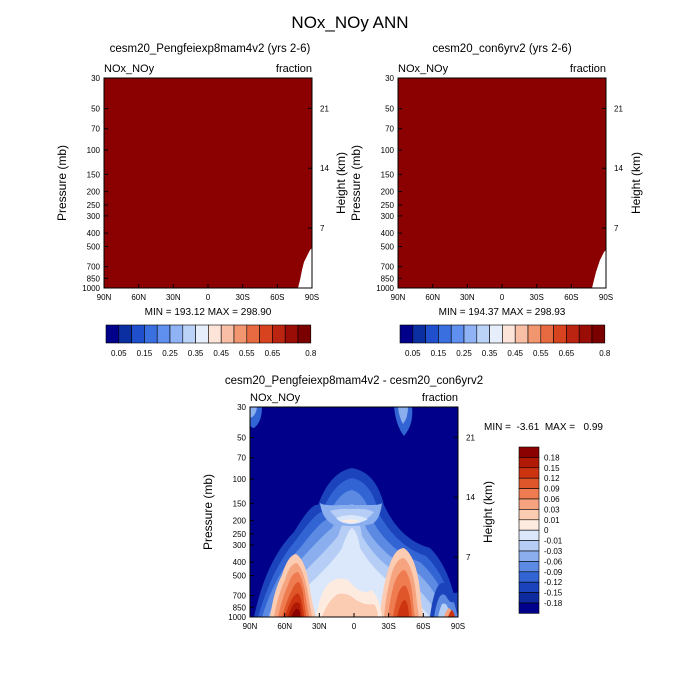 The width and height of the screenshot is (700, 700). What do you see at coordinates (553, 551) in the screenshot?
I see `colorbar-label: -0.03` at bounding box center [553, 551].